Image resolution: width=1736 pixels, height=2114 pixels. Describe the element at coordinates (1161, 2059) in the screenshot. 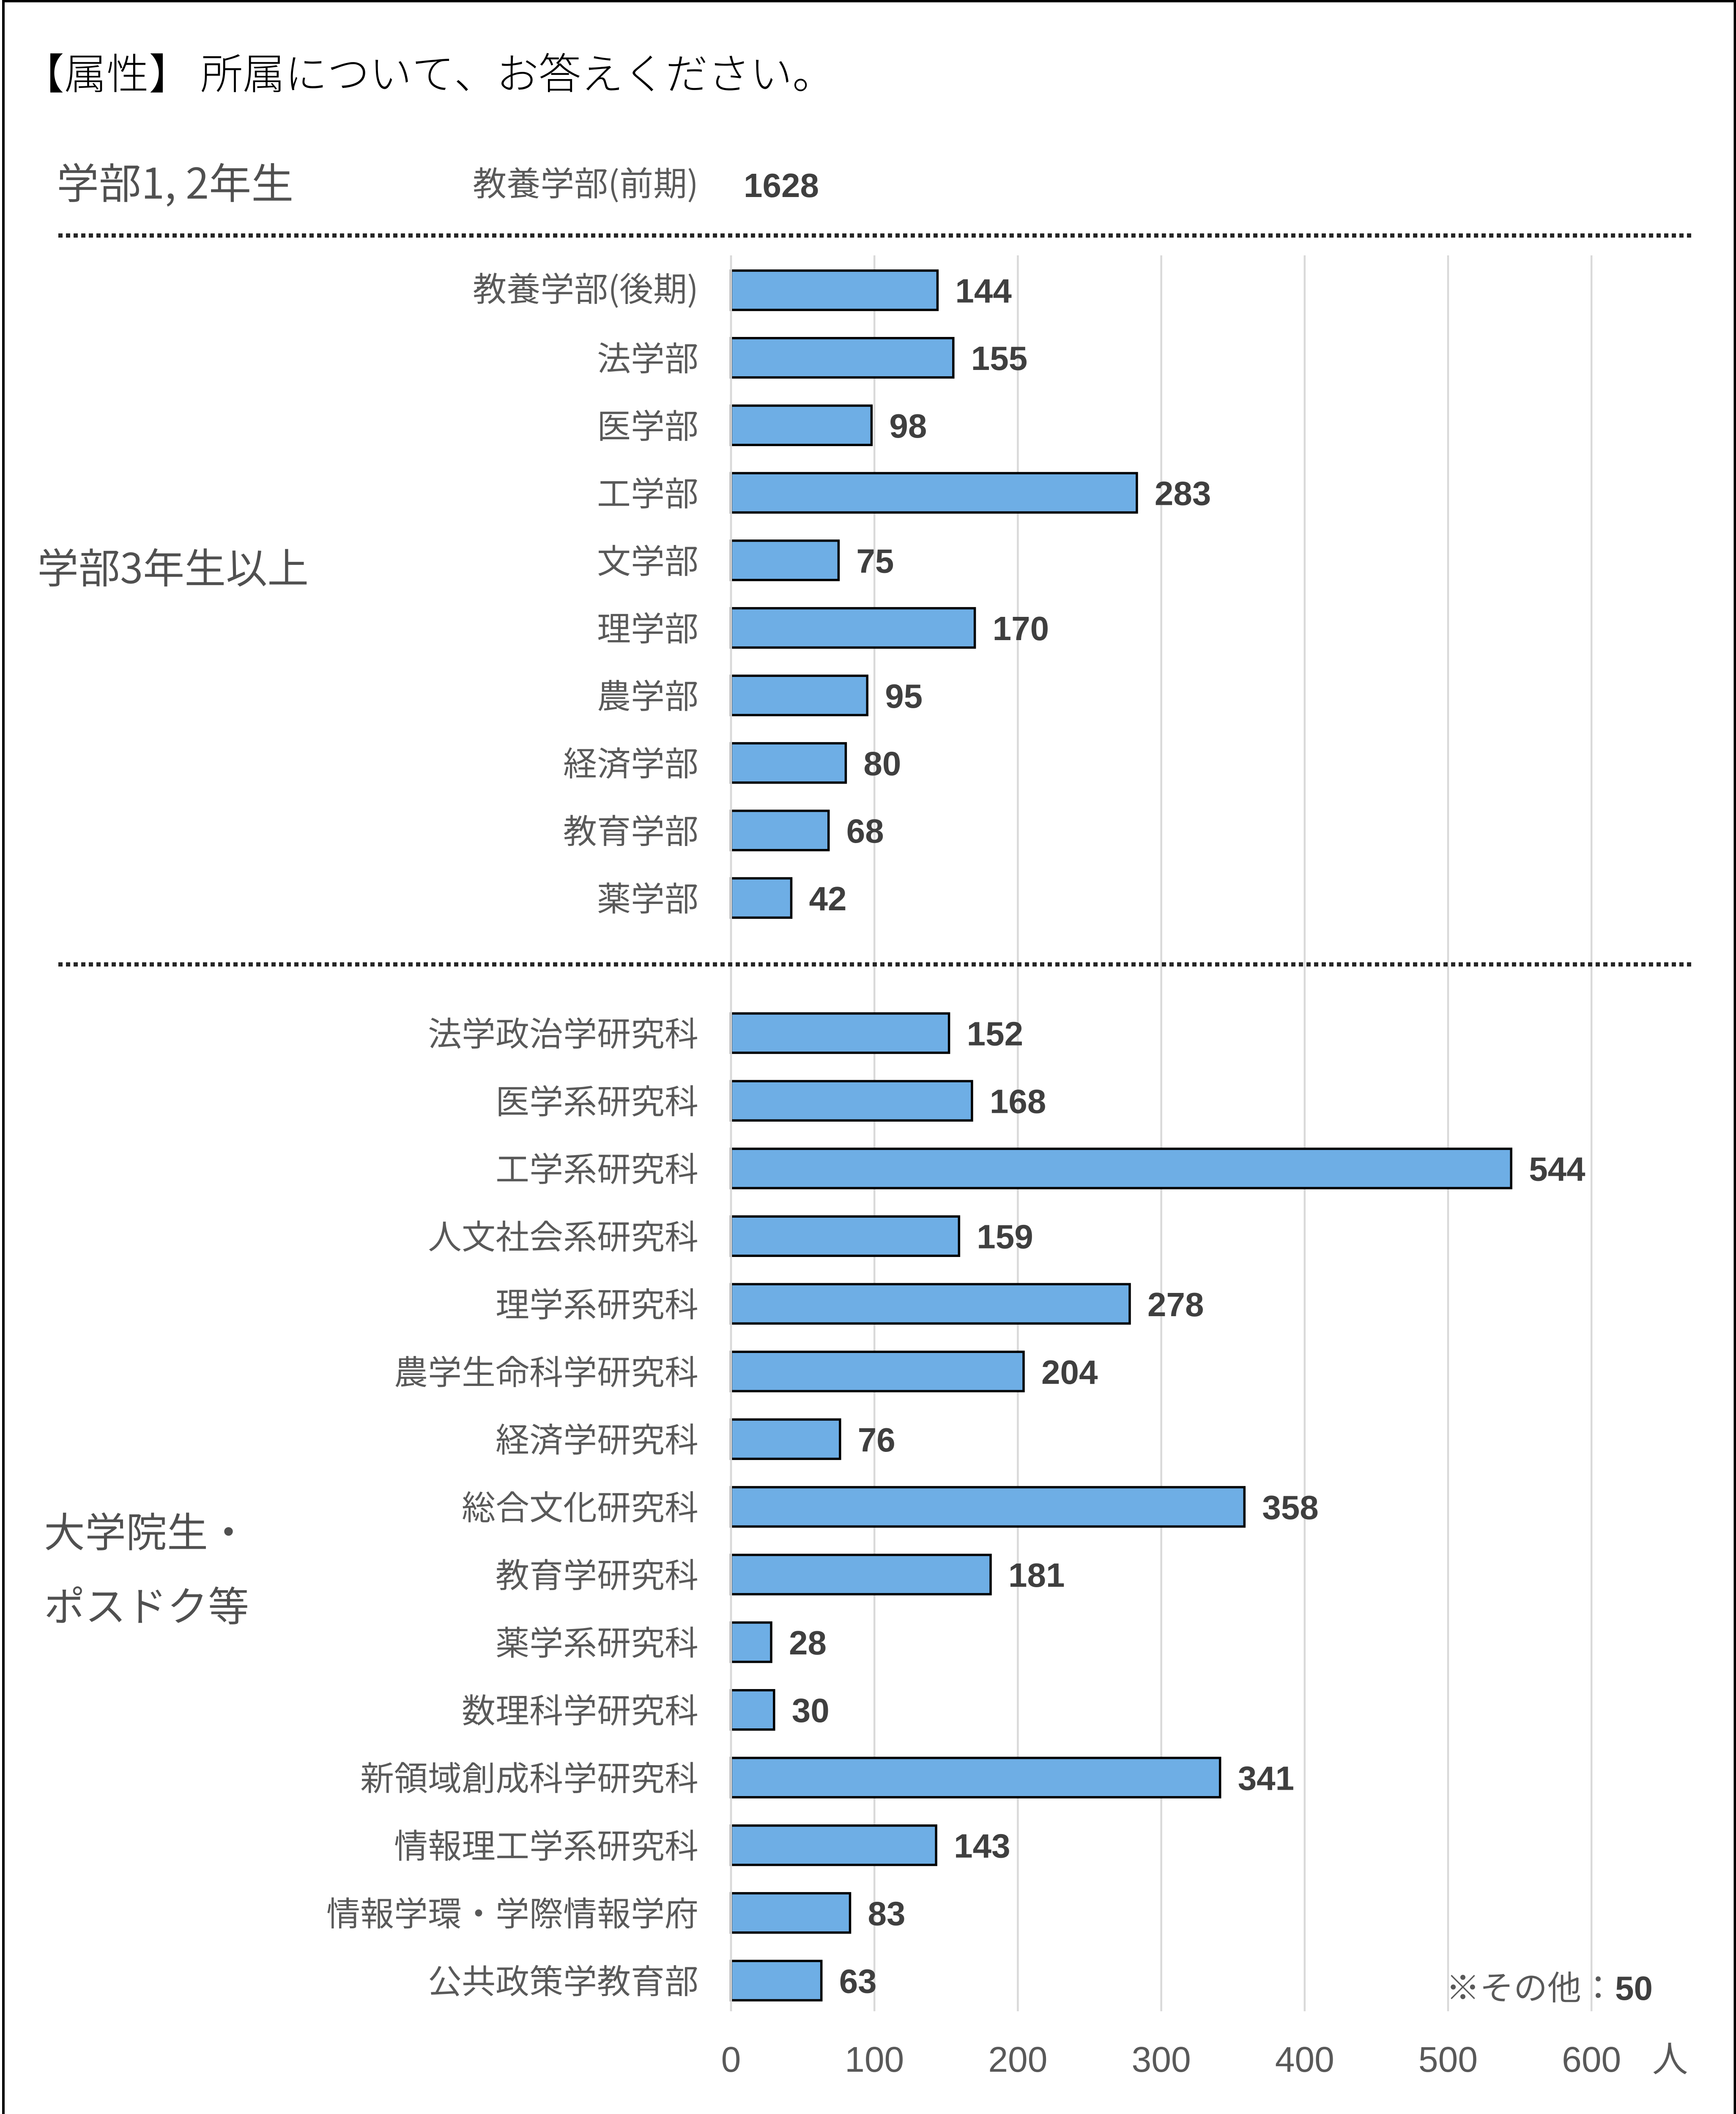

I see `svg-text: 300` at that location.